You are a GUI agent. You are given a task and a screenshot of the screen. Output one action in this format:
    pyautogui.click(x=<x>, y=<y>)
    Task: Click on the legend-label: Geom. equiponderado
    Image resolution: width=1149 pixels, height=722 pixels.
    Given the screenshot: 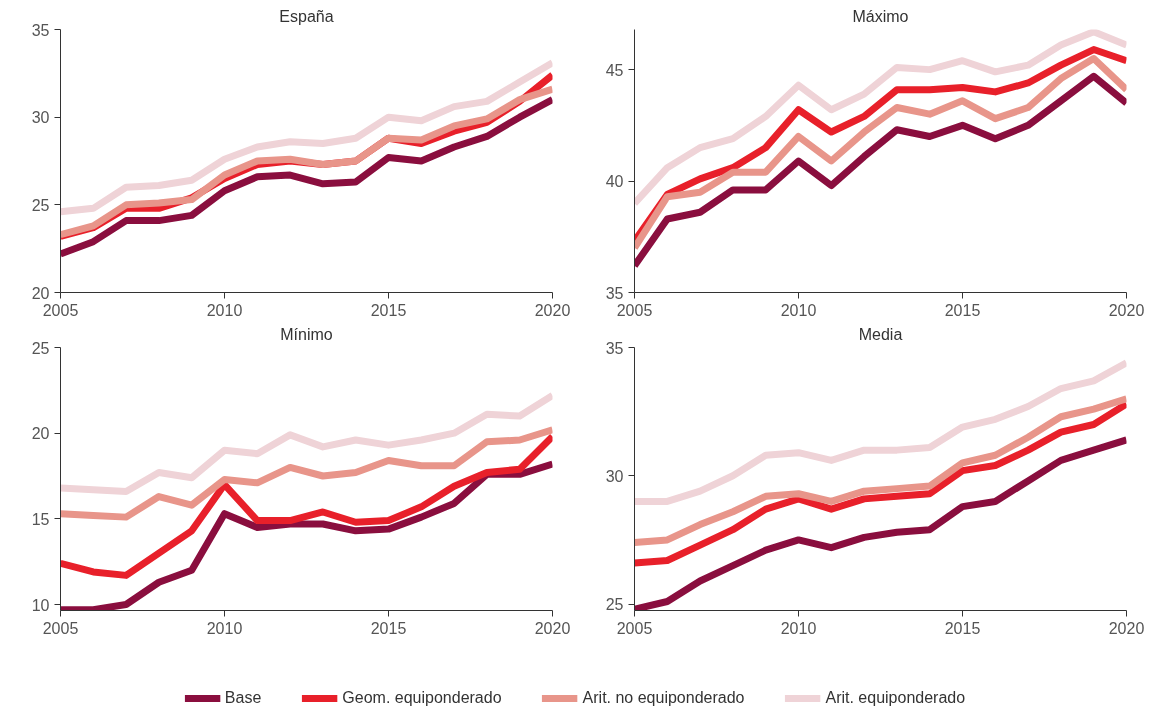 What is the action you would take?
    pyautogui.click(x=422, y=698)
    